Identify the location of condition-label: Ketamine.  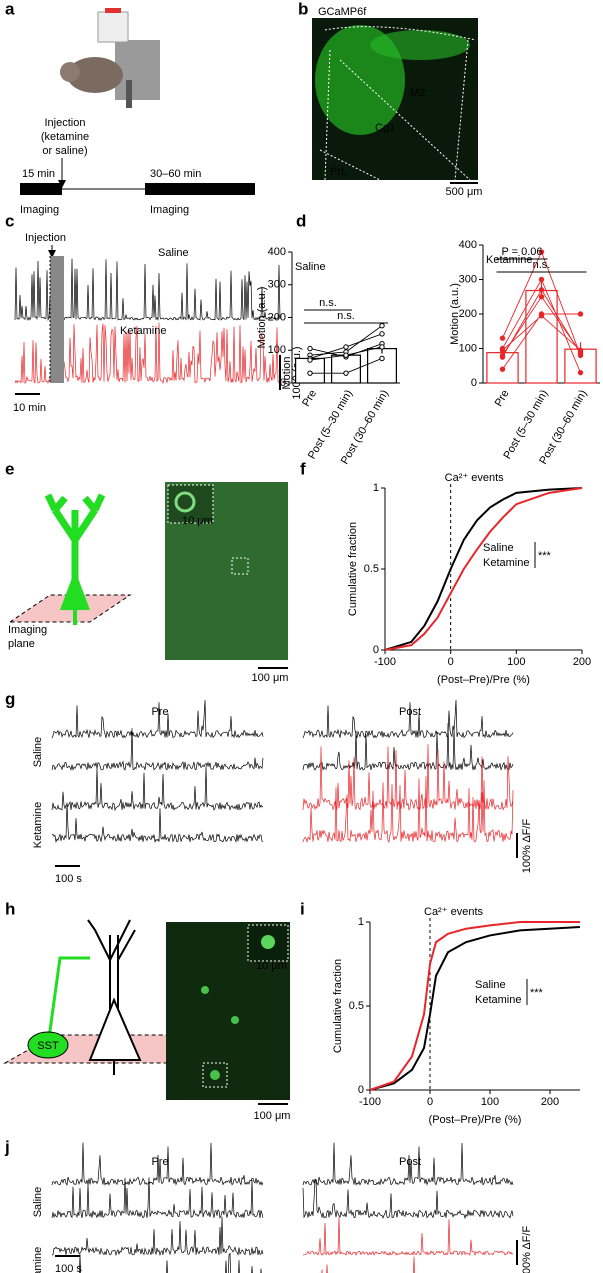
(143, 331).